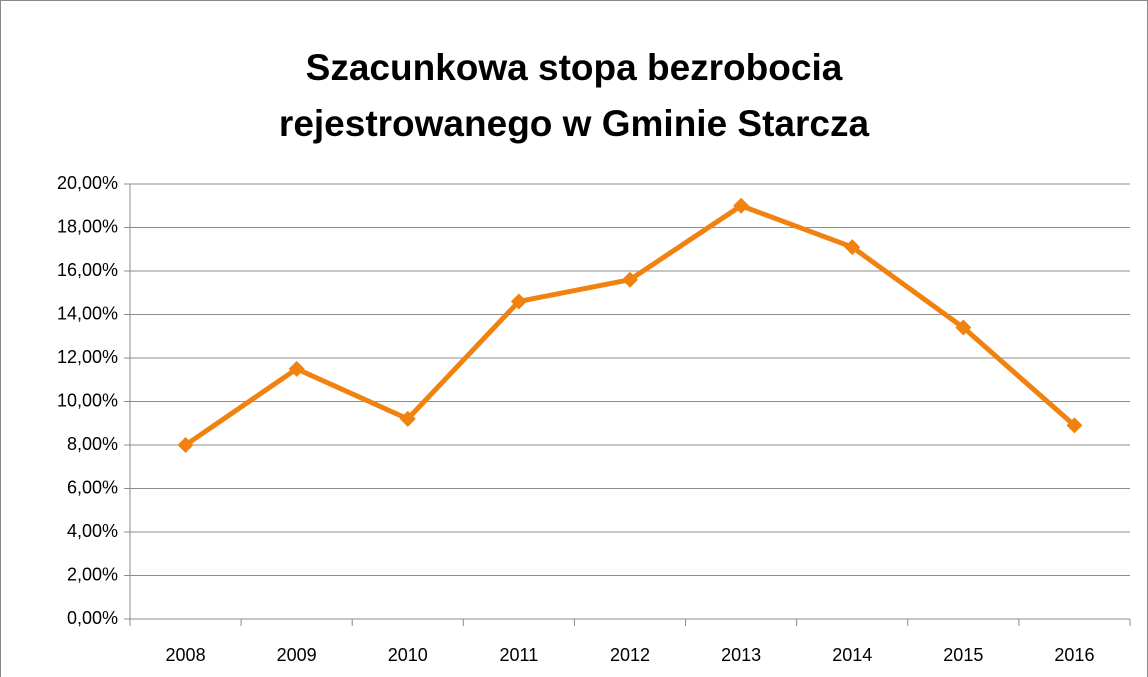 This screenshot has width=1148, height=677. What do you see at coordinates (87, 183) in the screenshot?
I see `y-tick-label: 20,00%` at bounding box center [87, 183].